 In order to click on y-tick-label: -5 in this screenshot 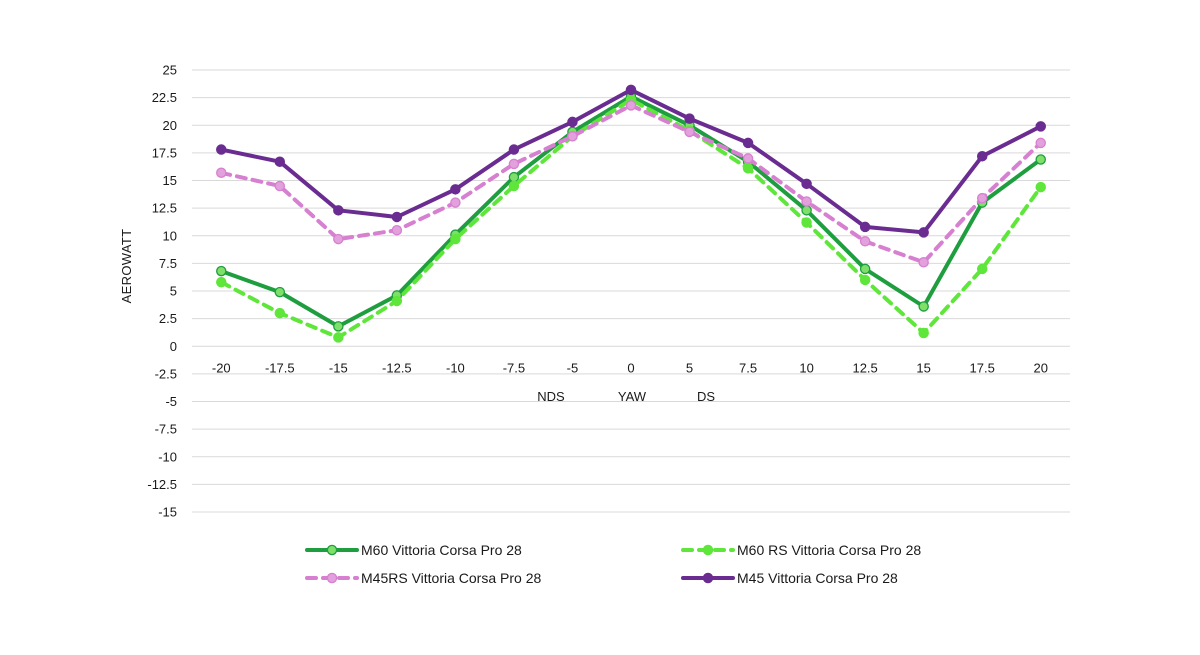, I will do `click(171, 401)`.